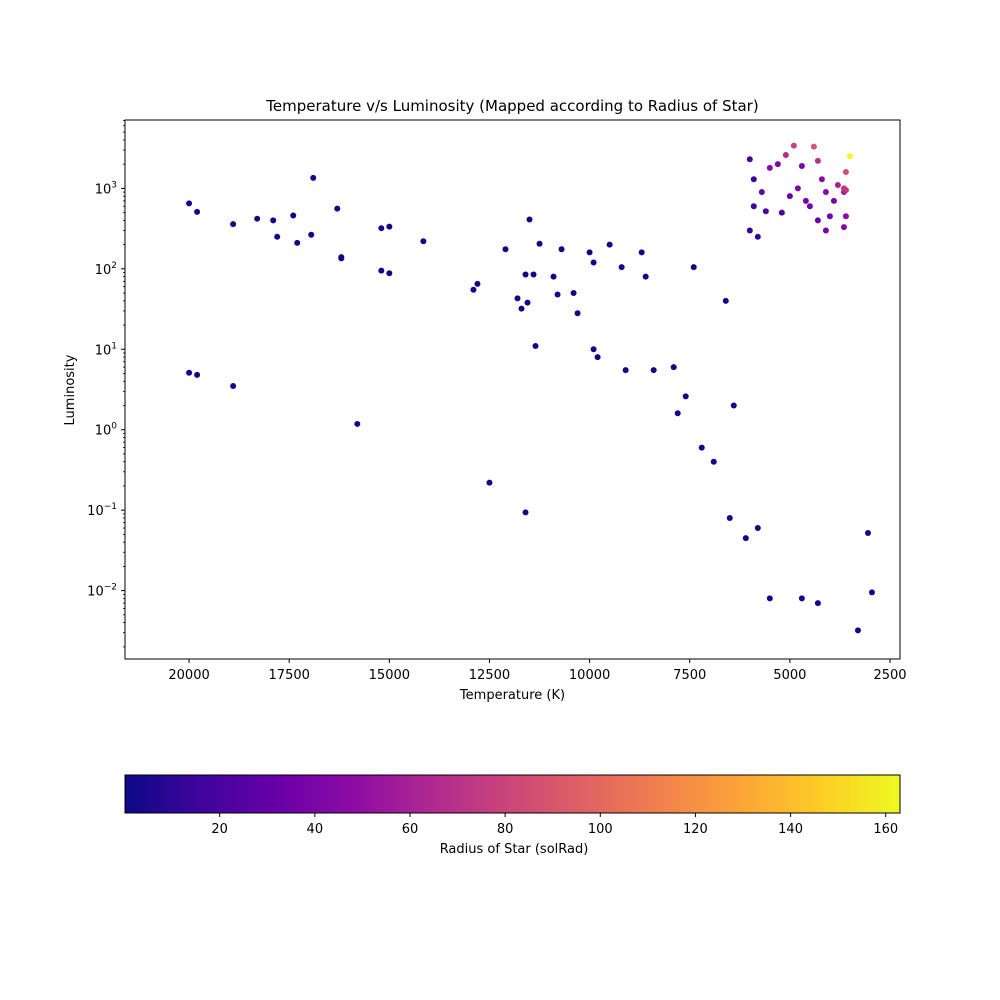 The width and height of the screenshot is (1000, 1000). What do you see at coordinates (514, 849) in the screenshot?
I see `colorbar-label: Radius of Star (solRad)` at bounding box center [514, 849].